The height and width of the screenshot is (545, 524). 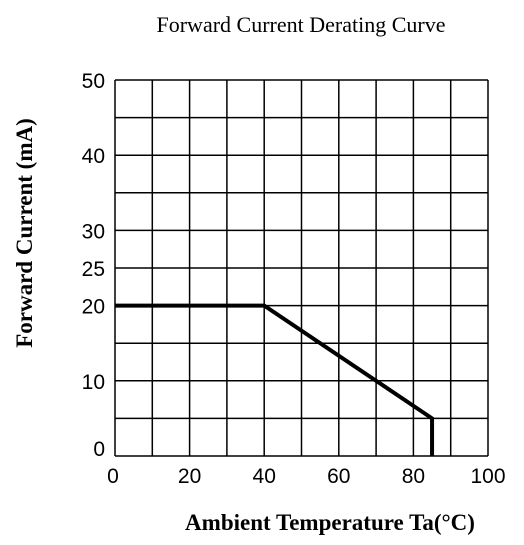 I want to click on y-axis-ticks: 0 10 20 25 30 40 50, so click(x=93, y=265).